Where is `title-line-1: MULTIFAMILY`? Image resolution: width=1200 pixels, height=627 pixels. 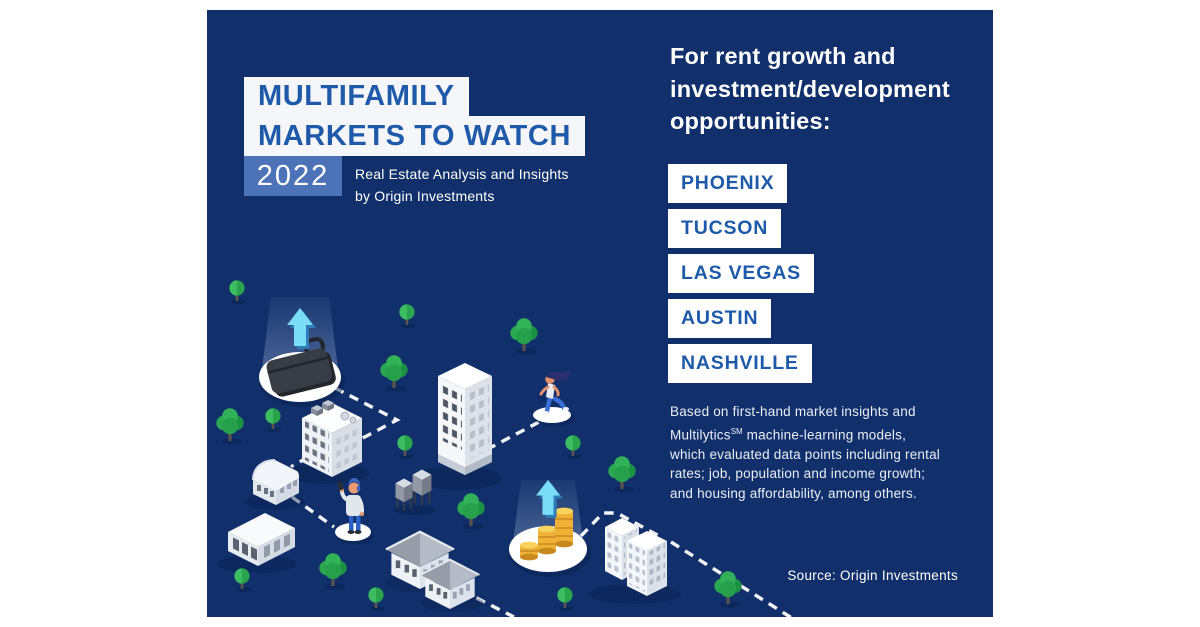 title-line-1: MULTIFAMILY is located at coordinates (356, 96).